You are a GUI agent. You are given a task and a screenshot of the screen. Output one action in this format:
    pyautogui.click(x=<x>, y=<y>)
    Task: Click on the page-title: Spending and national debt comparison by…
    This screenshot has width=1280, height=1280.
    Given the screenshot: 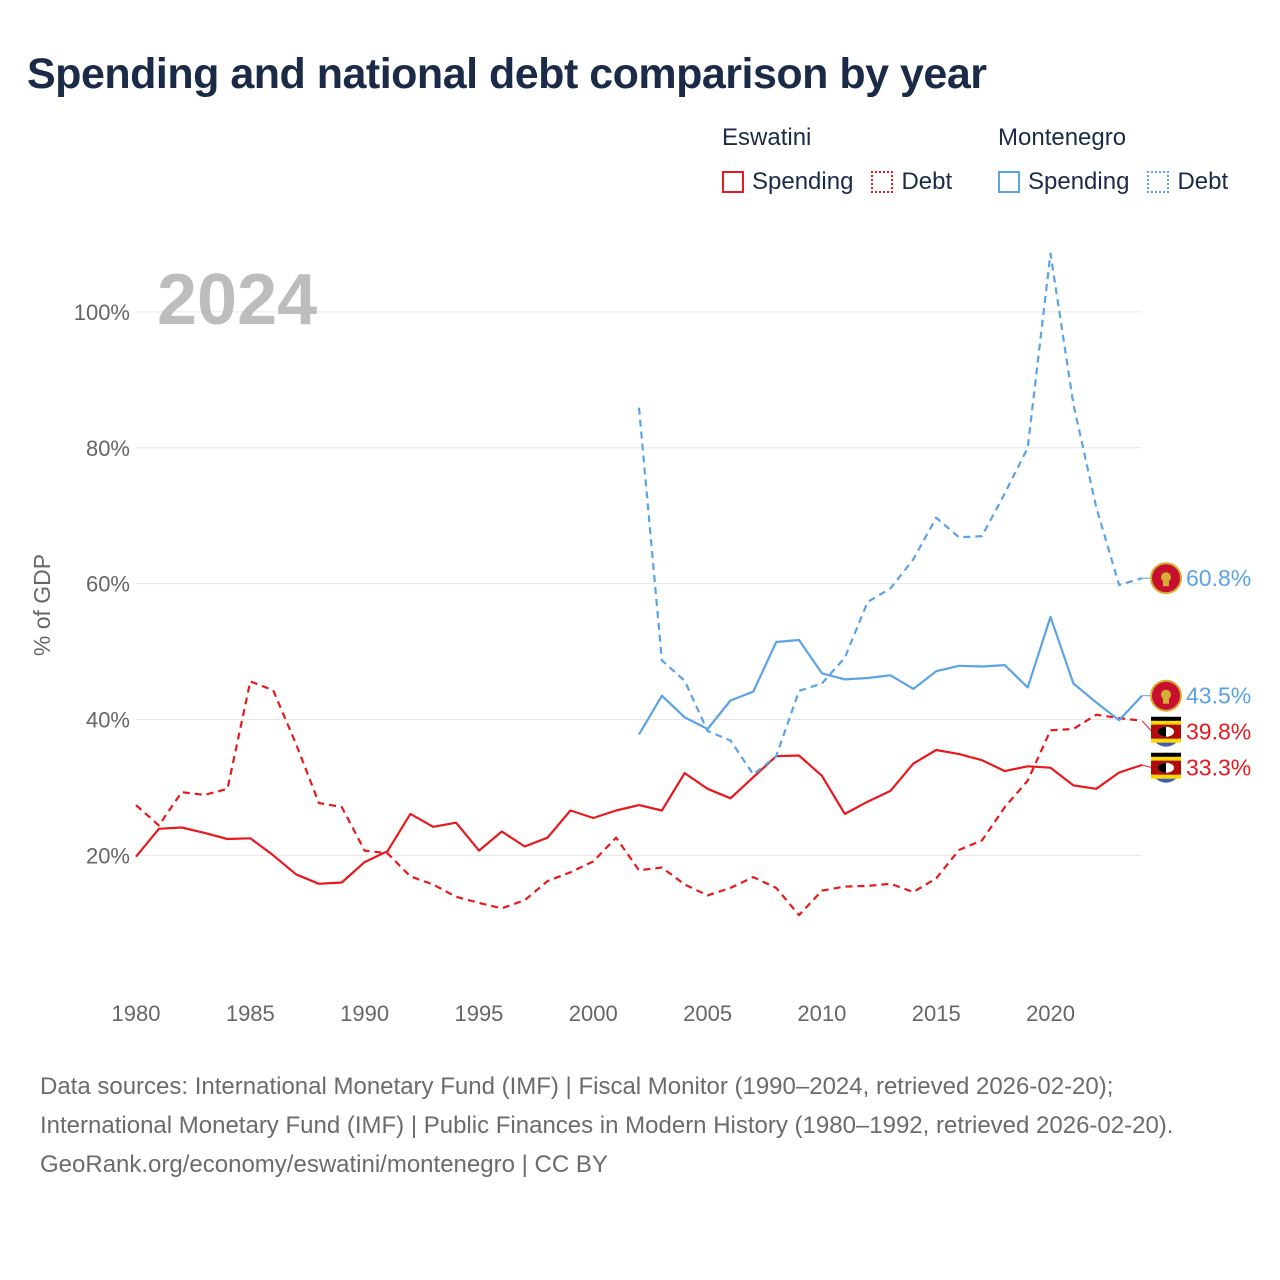 What is the action you would take?
    pyautogui.click(x=507, y=74)
    